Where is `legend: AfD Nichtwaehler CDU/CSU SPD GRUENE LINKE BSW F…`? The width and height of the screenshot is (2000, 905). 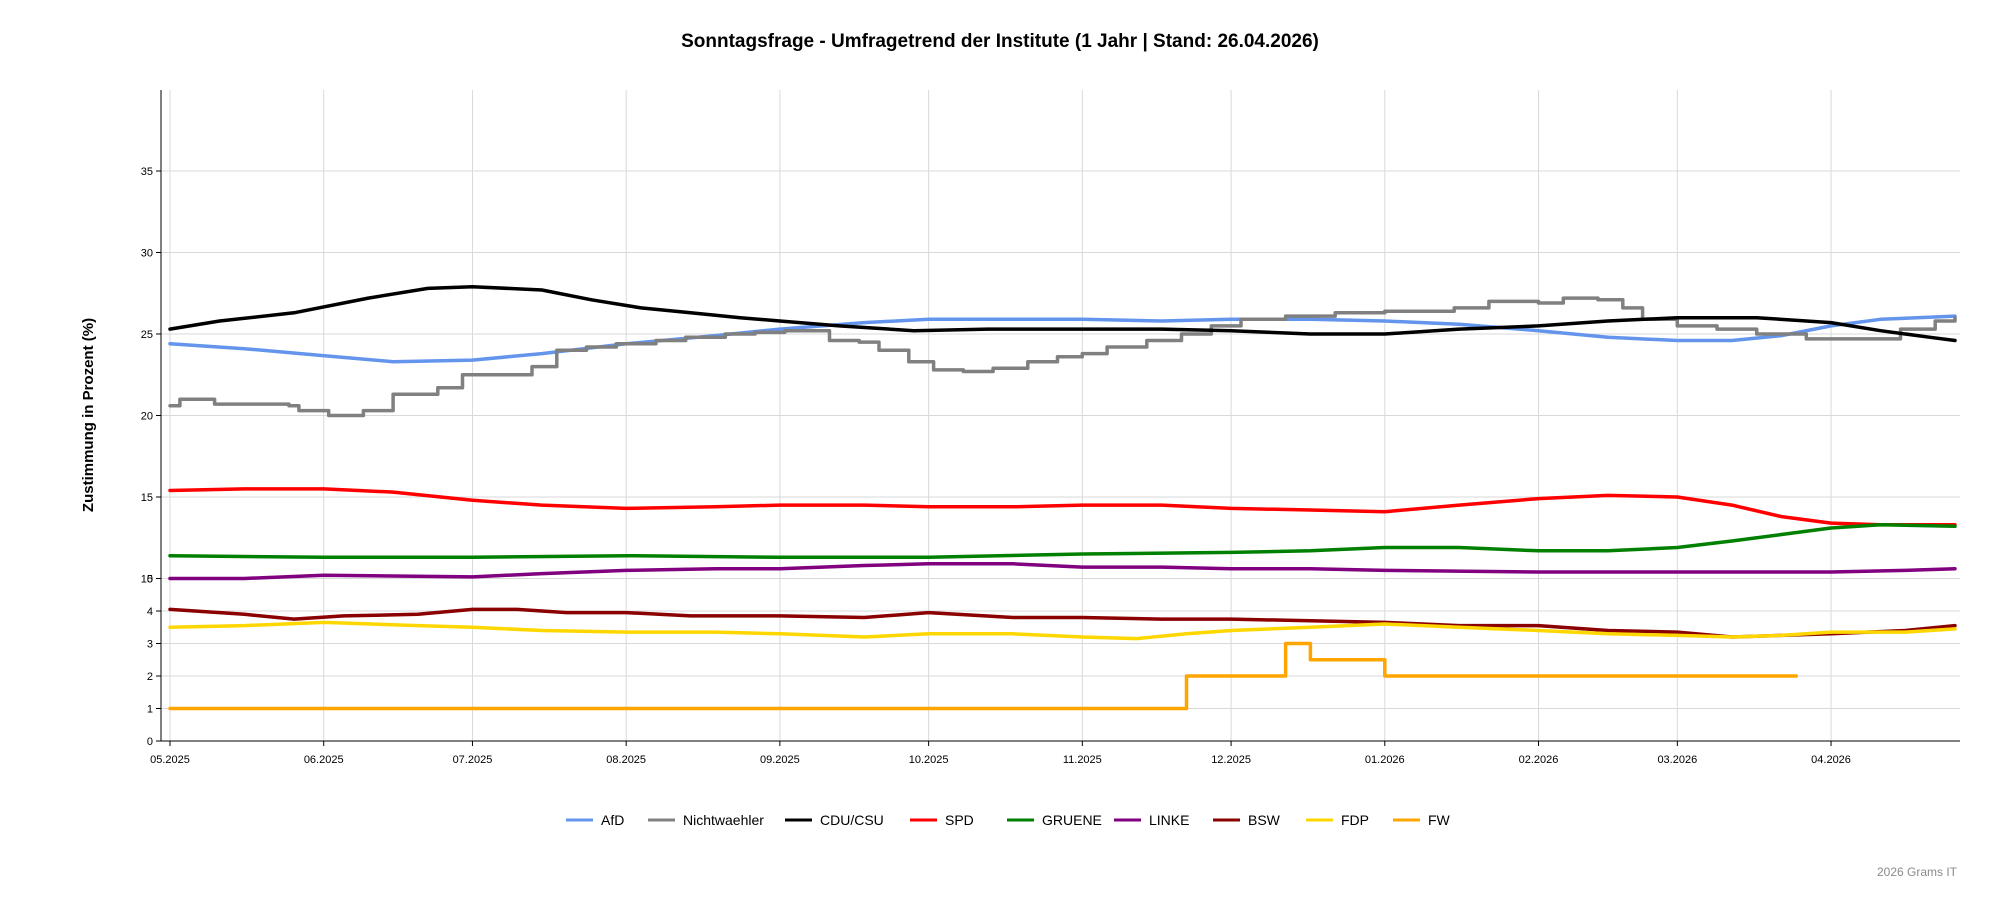 legend: AfD Nichtwaehler CDU/CSU SPD GRUENE LINKE BSW F… is located at coordinates (1008, 820).